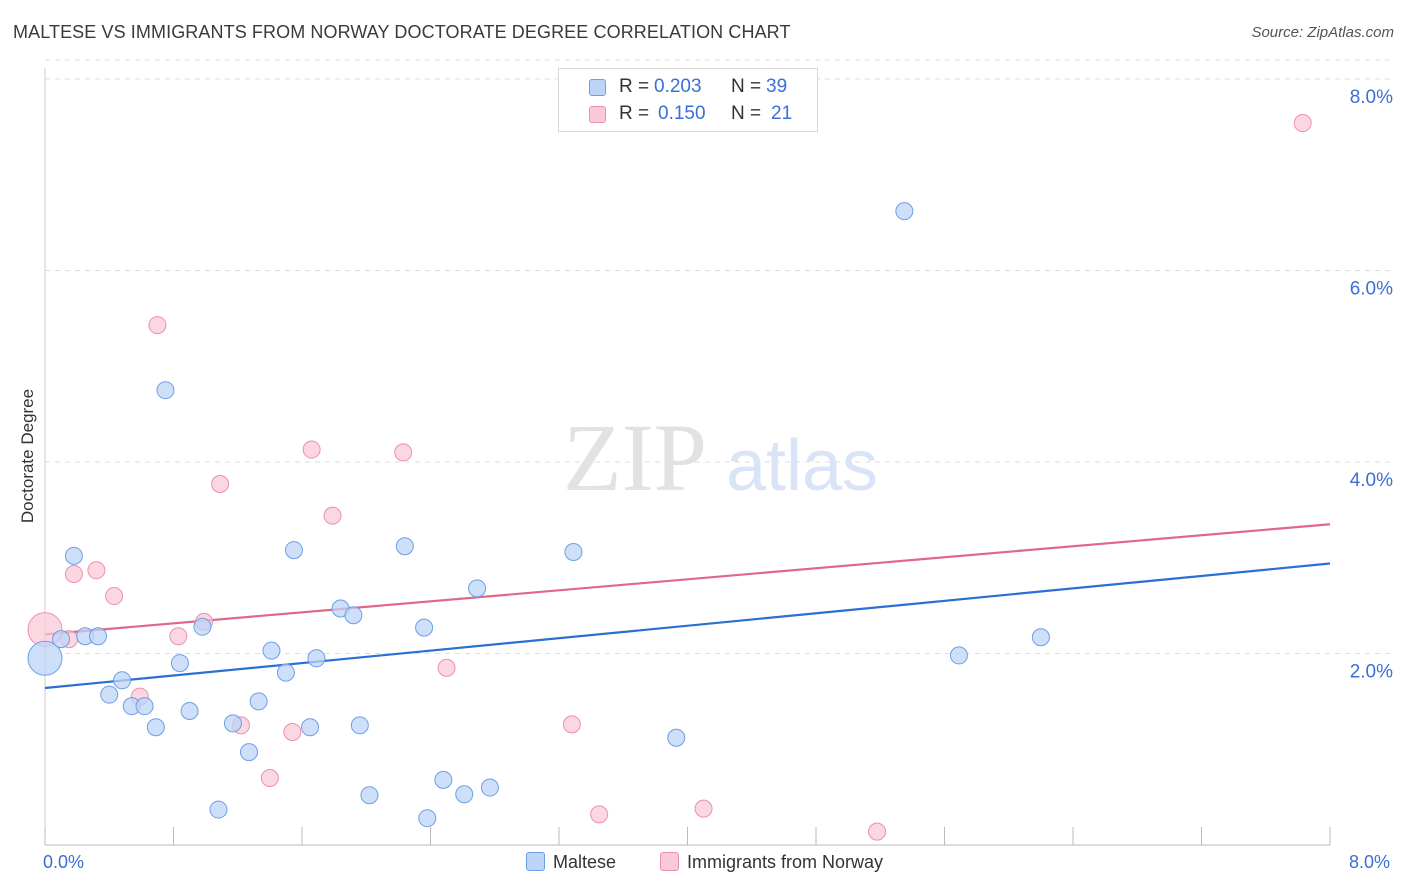  Describe the element at coordinates (635, 457) in the screenshot. I see `watermark-zip: ZIP` at that location.